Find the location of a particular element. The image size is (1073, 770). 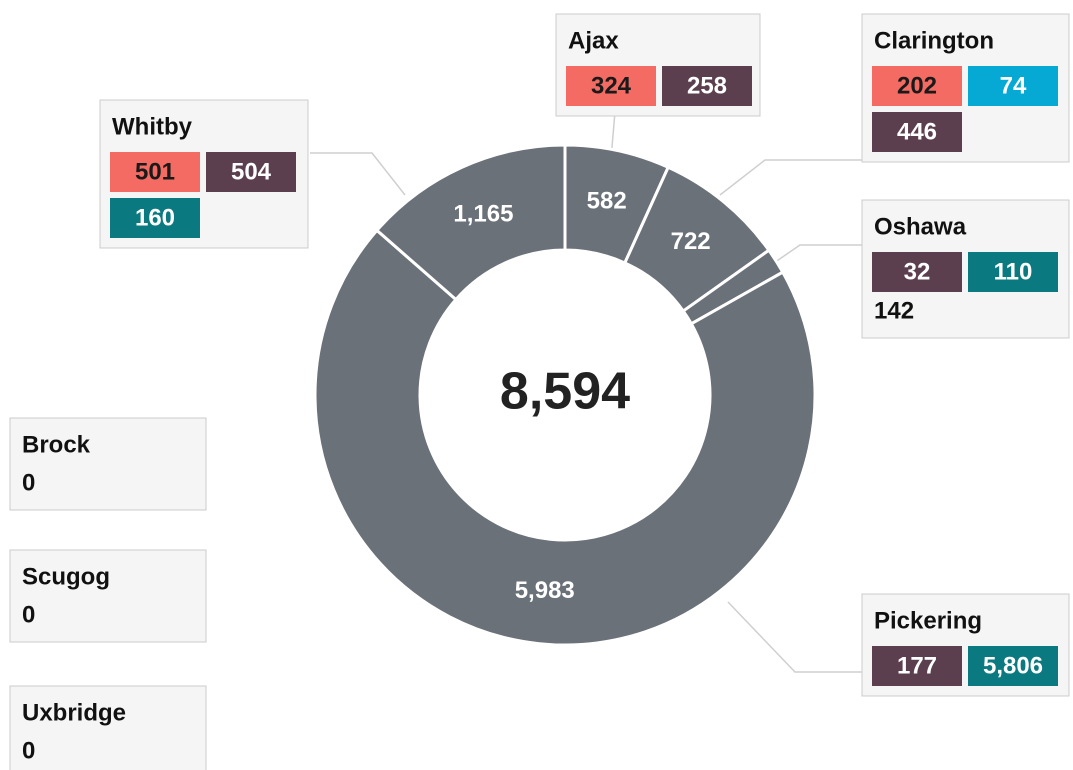

total-label: 8,594 is located at coordinates (565, 392).